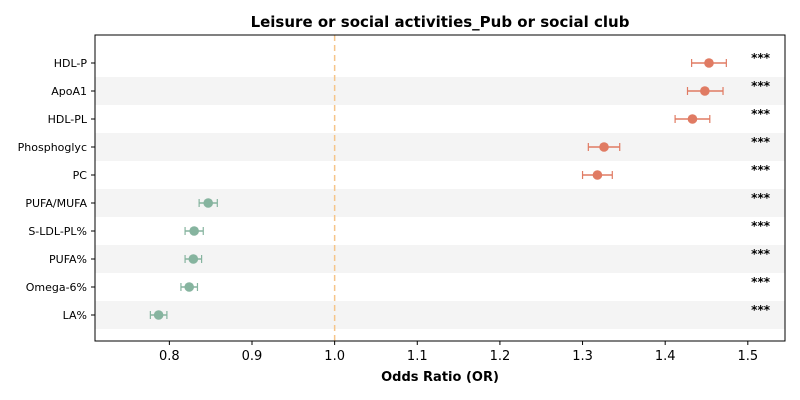 Image resolution: width=800 pixels, height=400 pixels. What do you see at coordinates (71, 63) in the screenshot?
I see `y-tick-label: HDL-P` at bounding box center [71, 63].